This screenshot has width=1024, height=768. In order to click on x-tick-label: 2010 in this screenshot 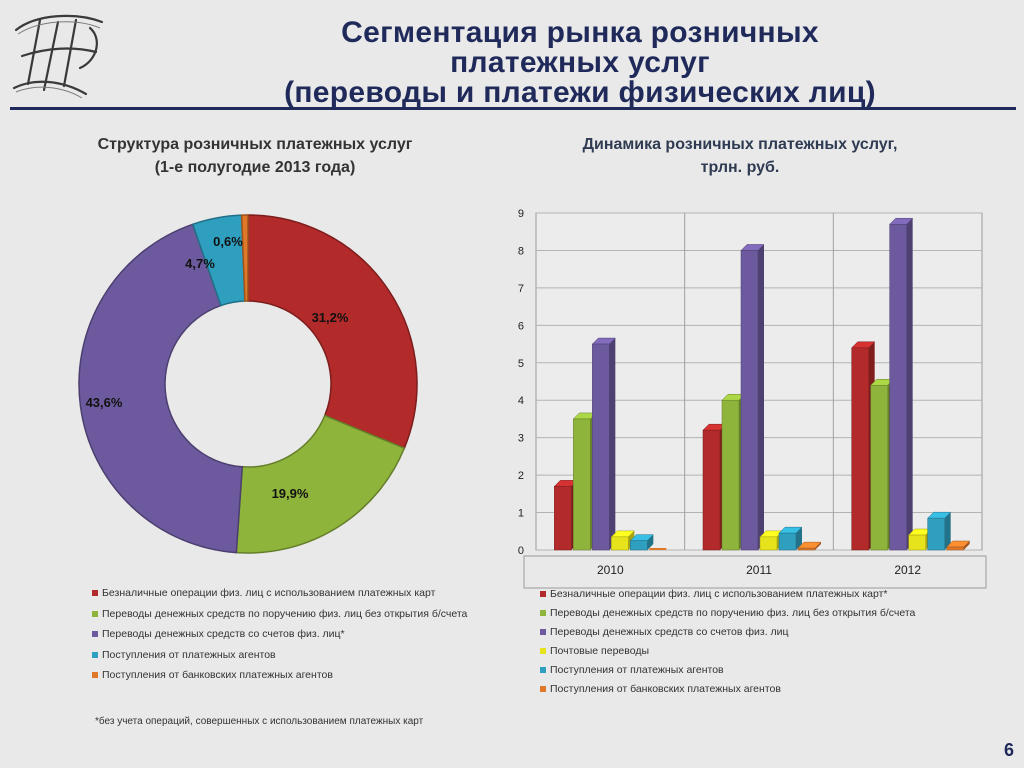, I will do `click(610, 570)`.